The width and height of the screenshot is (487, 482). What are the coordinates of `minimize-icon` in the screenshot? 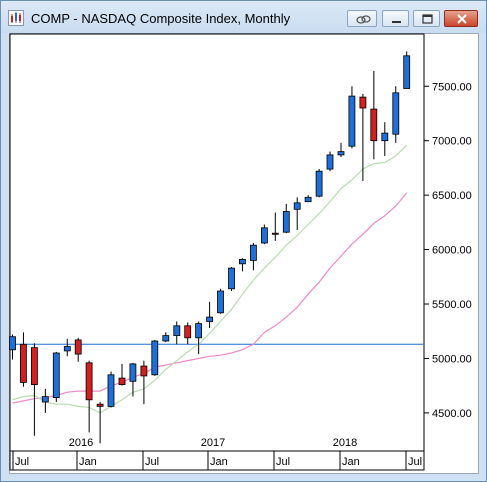 It's located at (396, 22).